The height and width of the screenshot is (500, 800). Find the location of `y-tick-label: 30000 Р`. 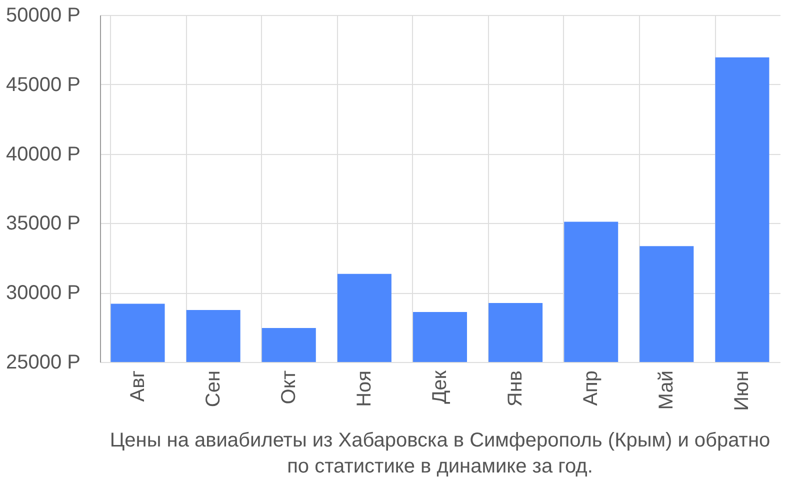

y-tick-label: 30000 Р is located at coordinates (43, 293).